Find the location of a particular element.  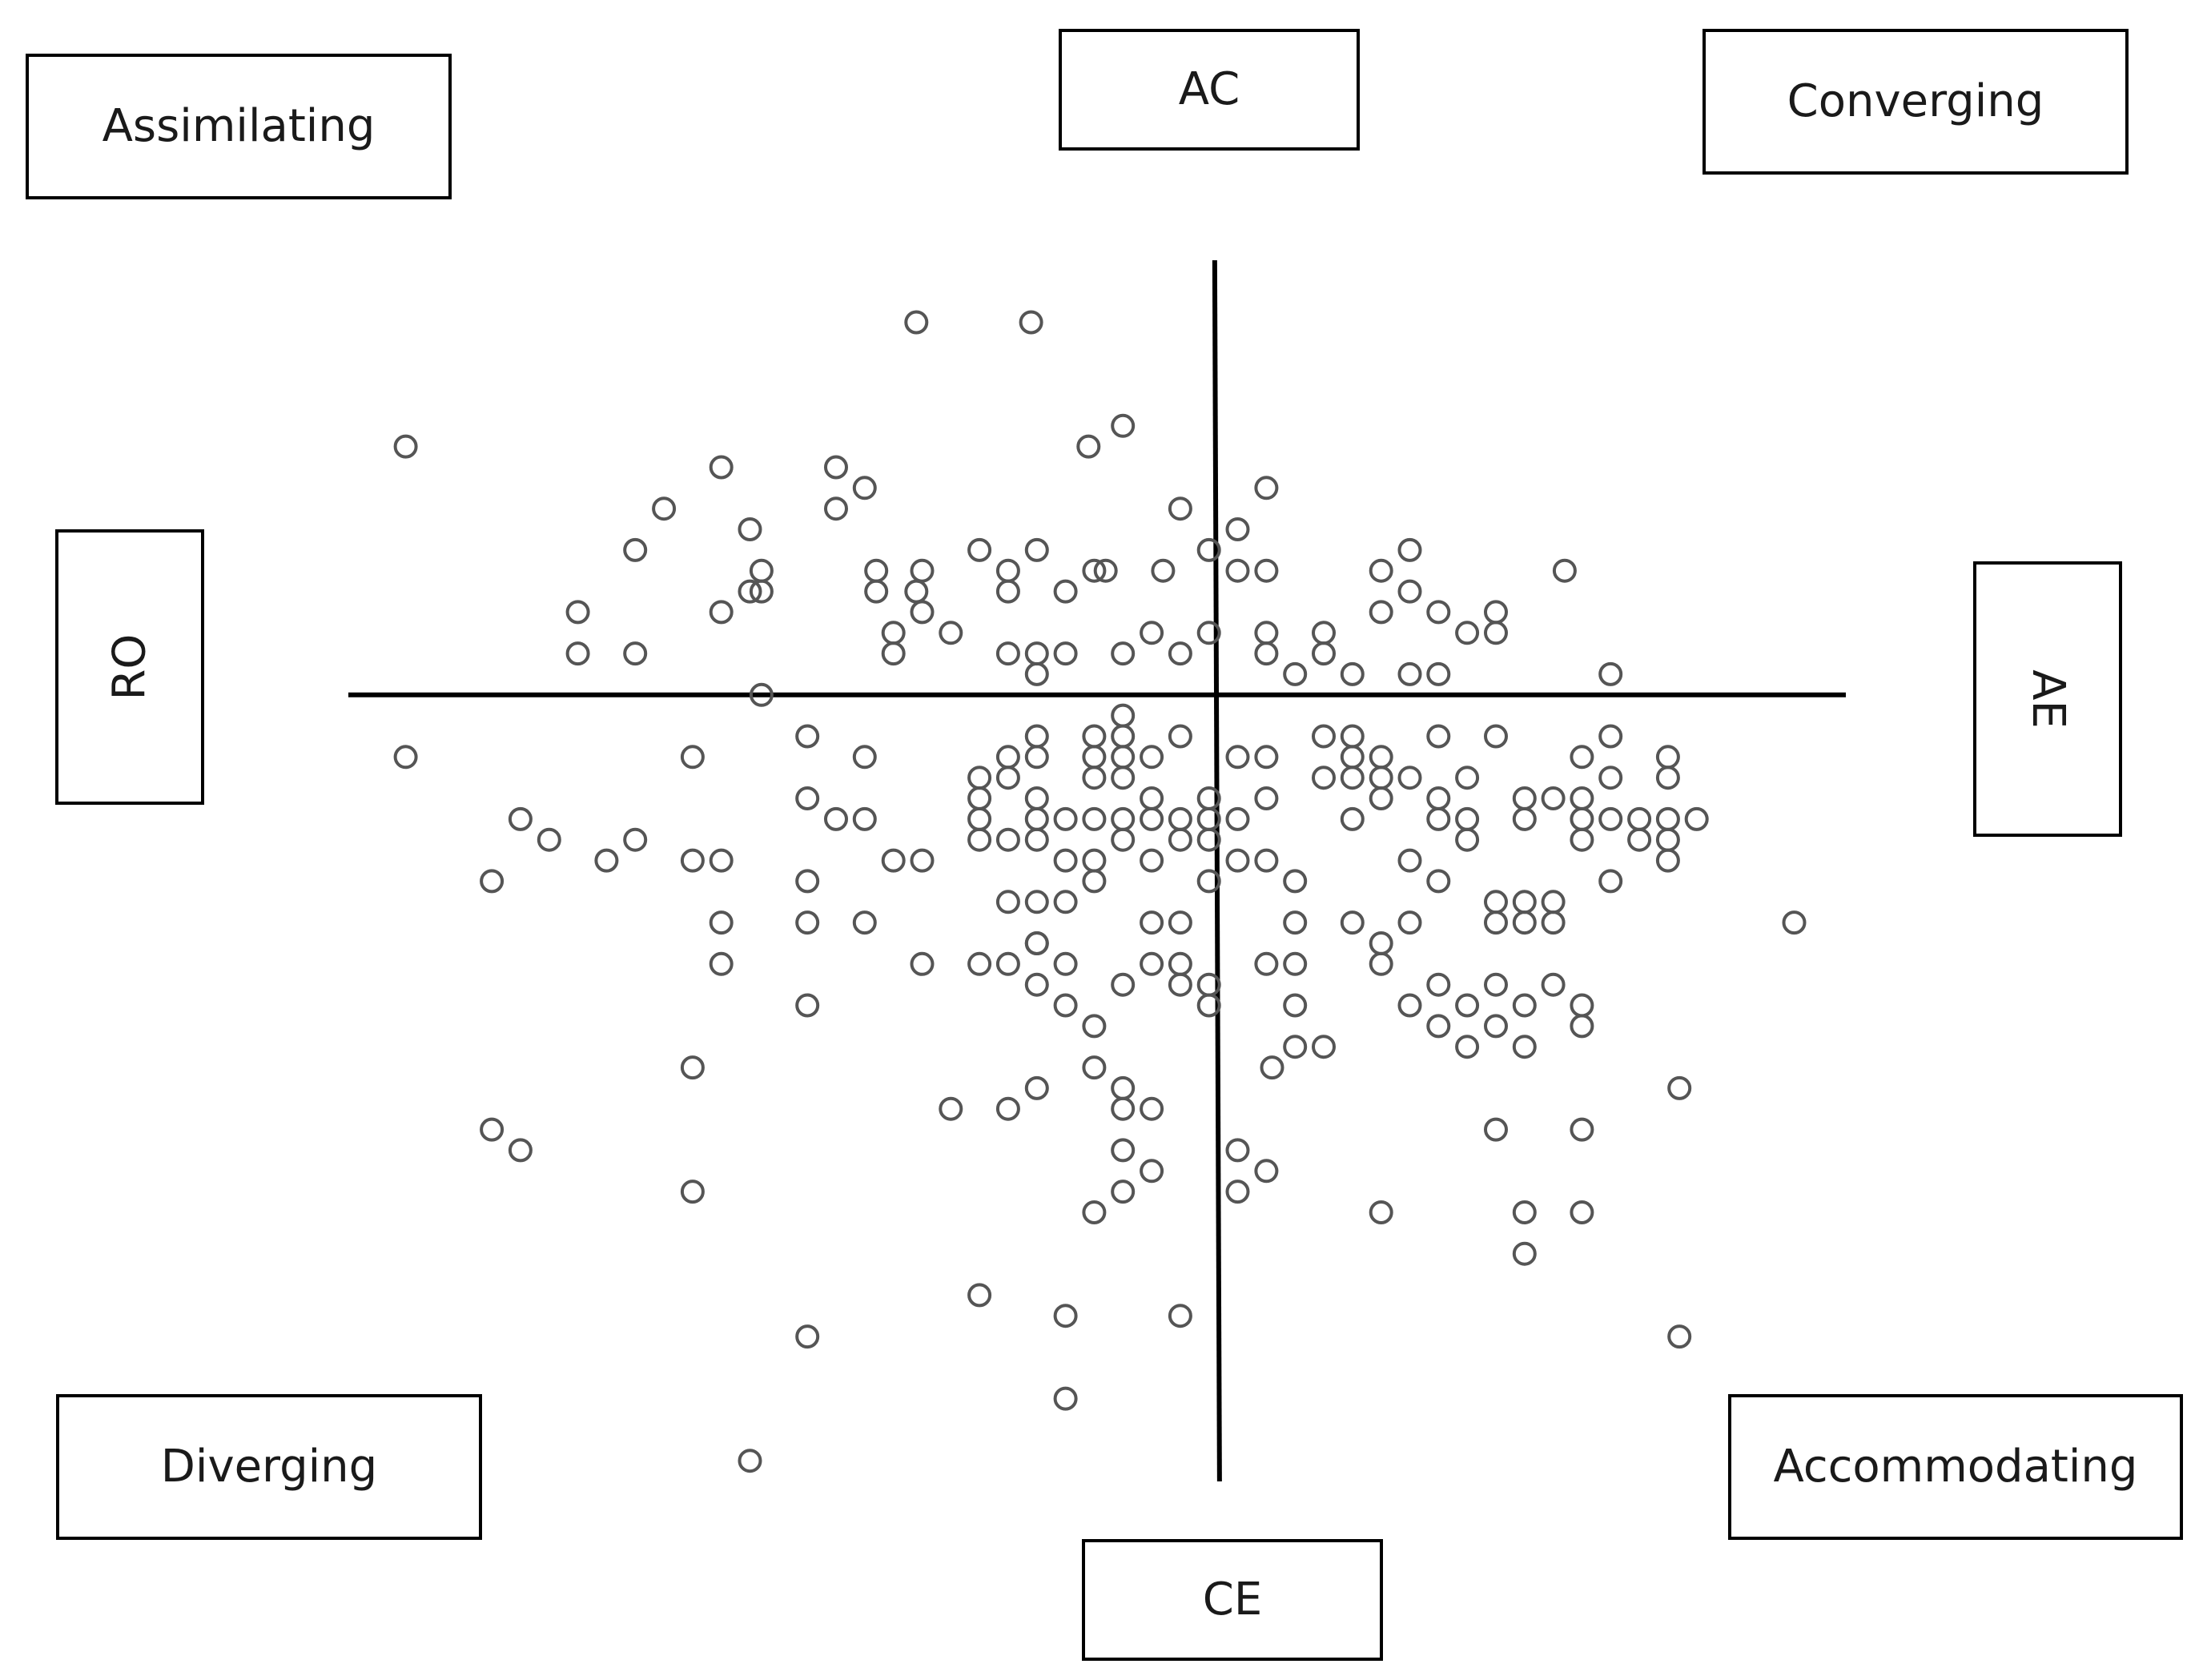

quadrant-label-assimilating: Assimilating is located at coordinates (239, 126).